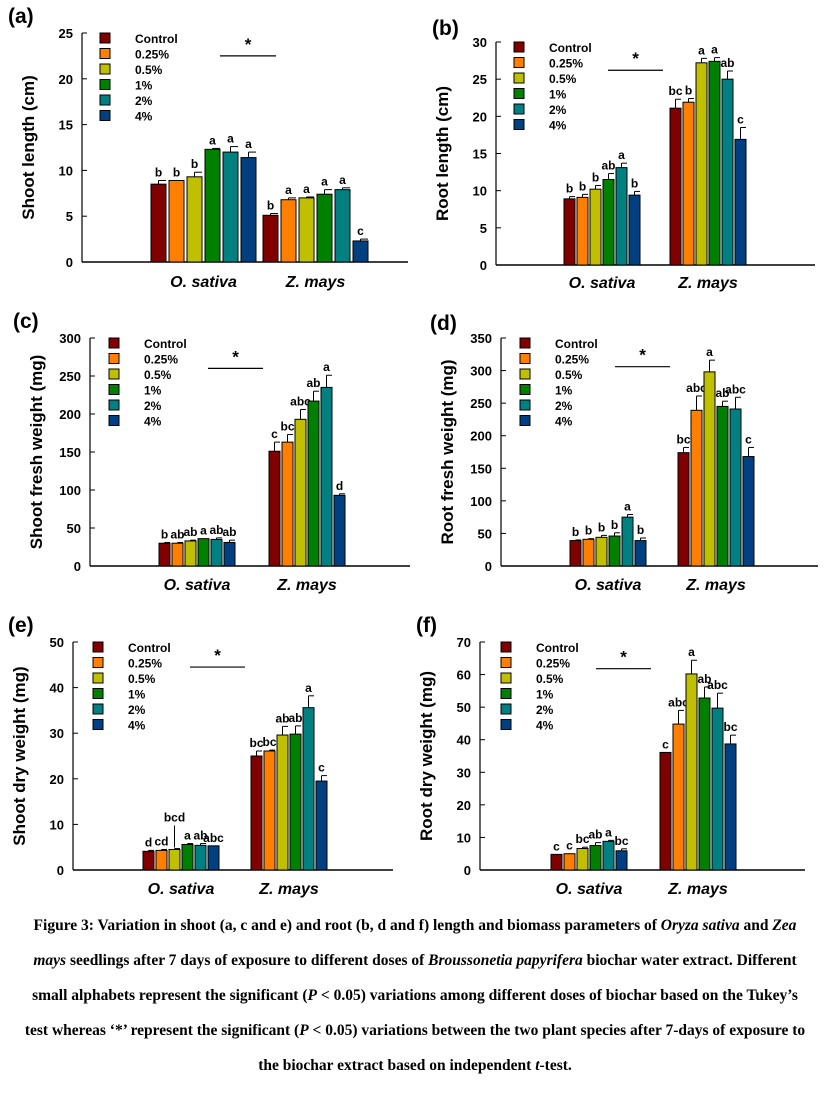  What do you see at coordinates (483, 228) in the screenshot?
I see `y-tick-label: 5` at bounding box center [483, 228].